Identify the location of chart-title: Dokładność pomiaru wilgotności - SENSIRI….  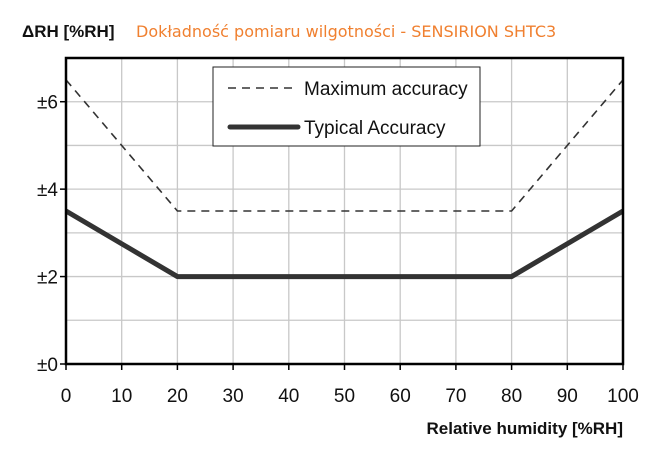
(346, 31).